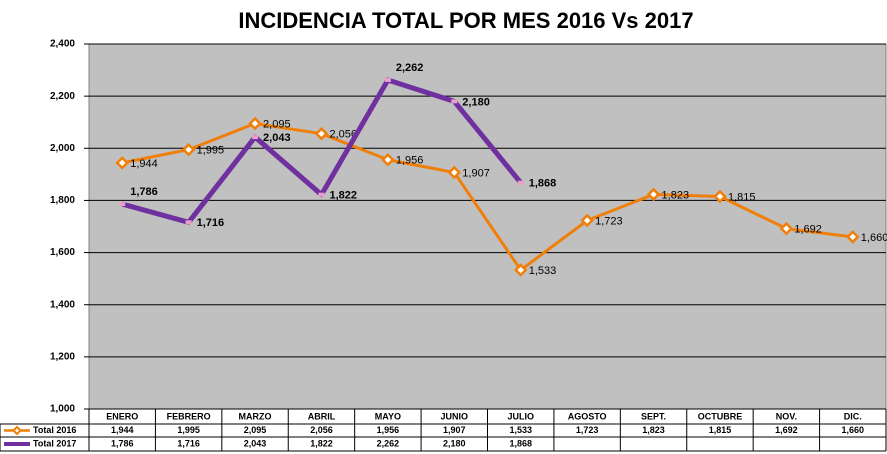 The width and height of the screenshot is (887, 454). I want to click on y-tick-label: 1,200, so click(62, 356).